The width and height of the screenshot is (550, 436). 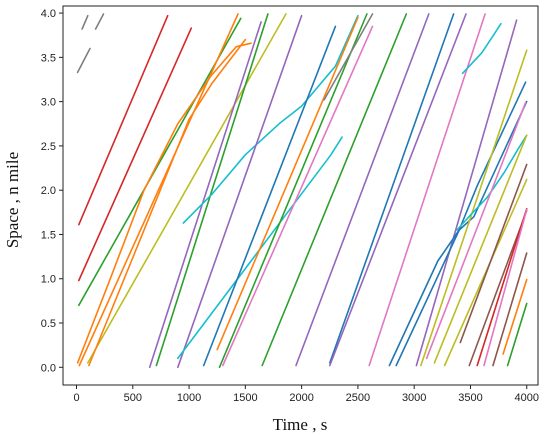 What do you see at coordinates (470, 398) in the screenshot?
I see `x-tick-label: 3500` at bounding box center [470, 398].